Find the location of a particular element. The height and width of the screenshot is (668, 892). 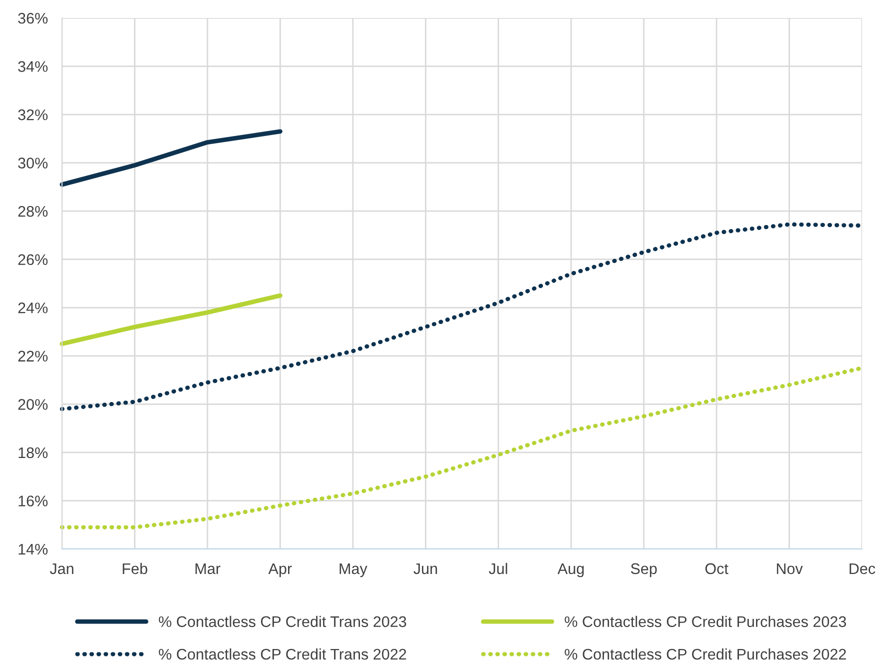

x-tick-label: Nov is located at coordinates (789, 568).